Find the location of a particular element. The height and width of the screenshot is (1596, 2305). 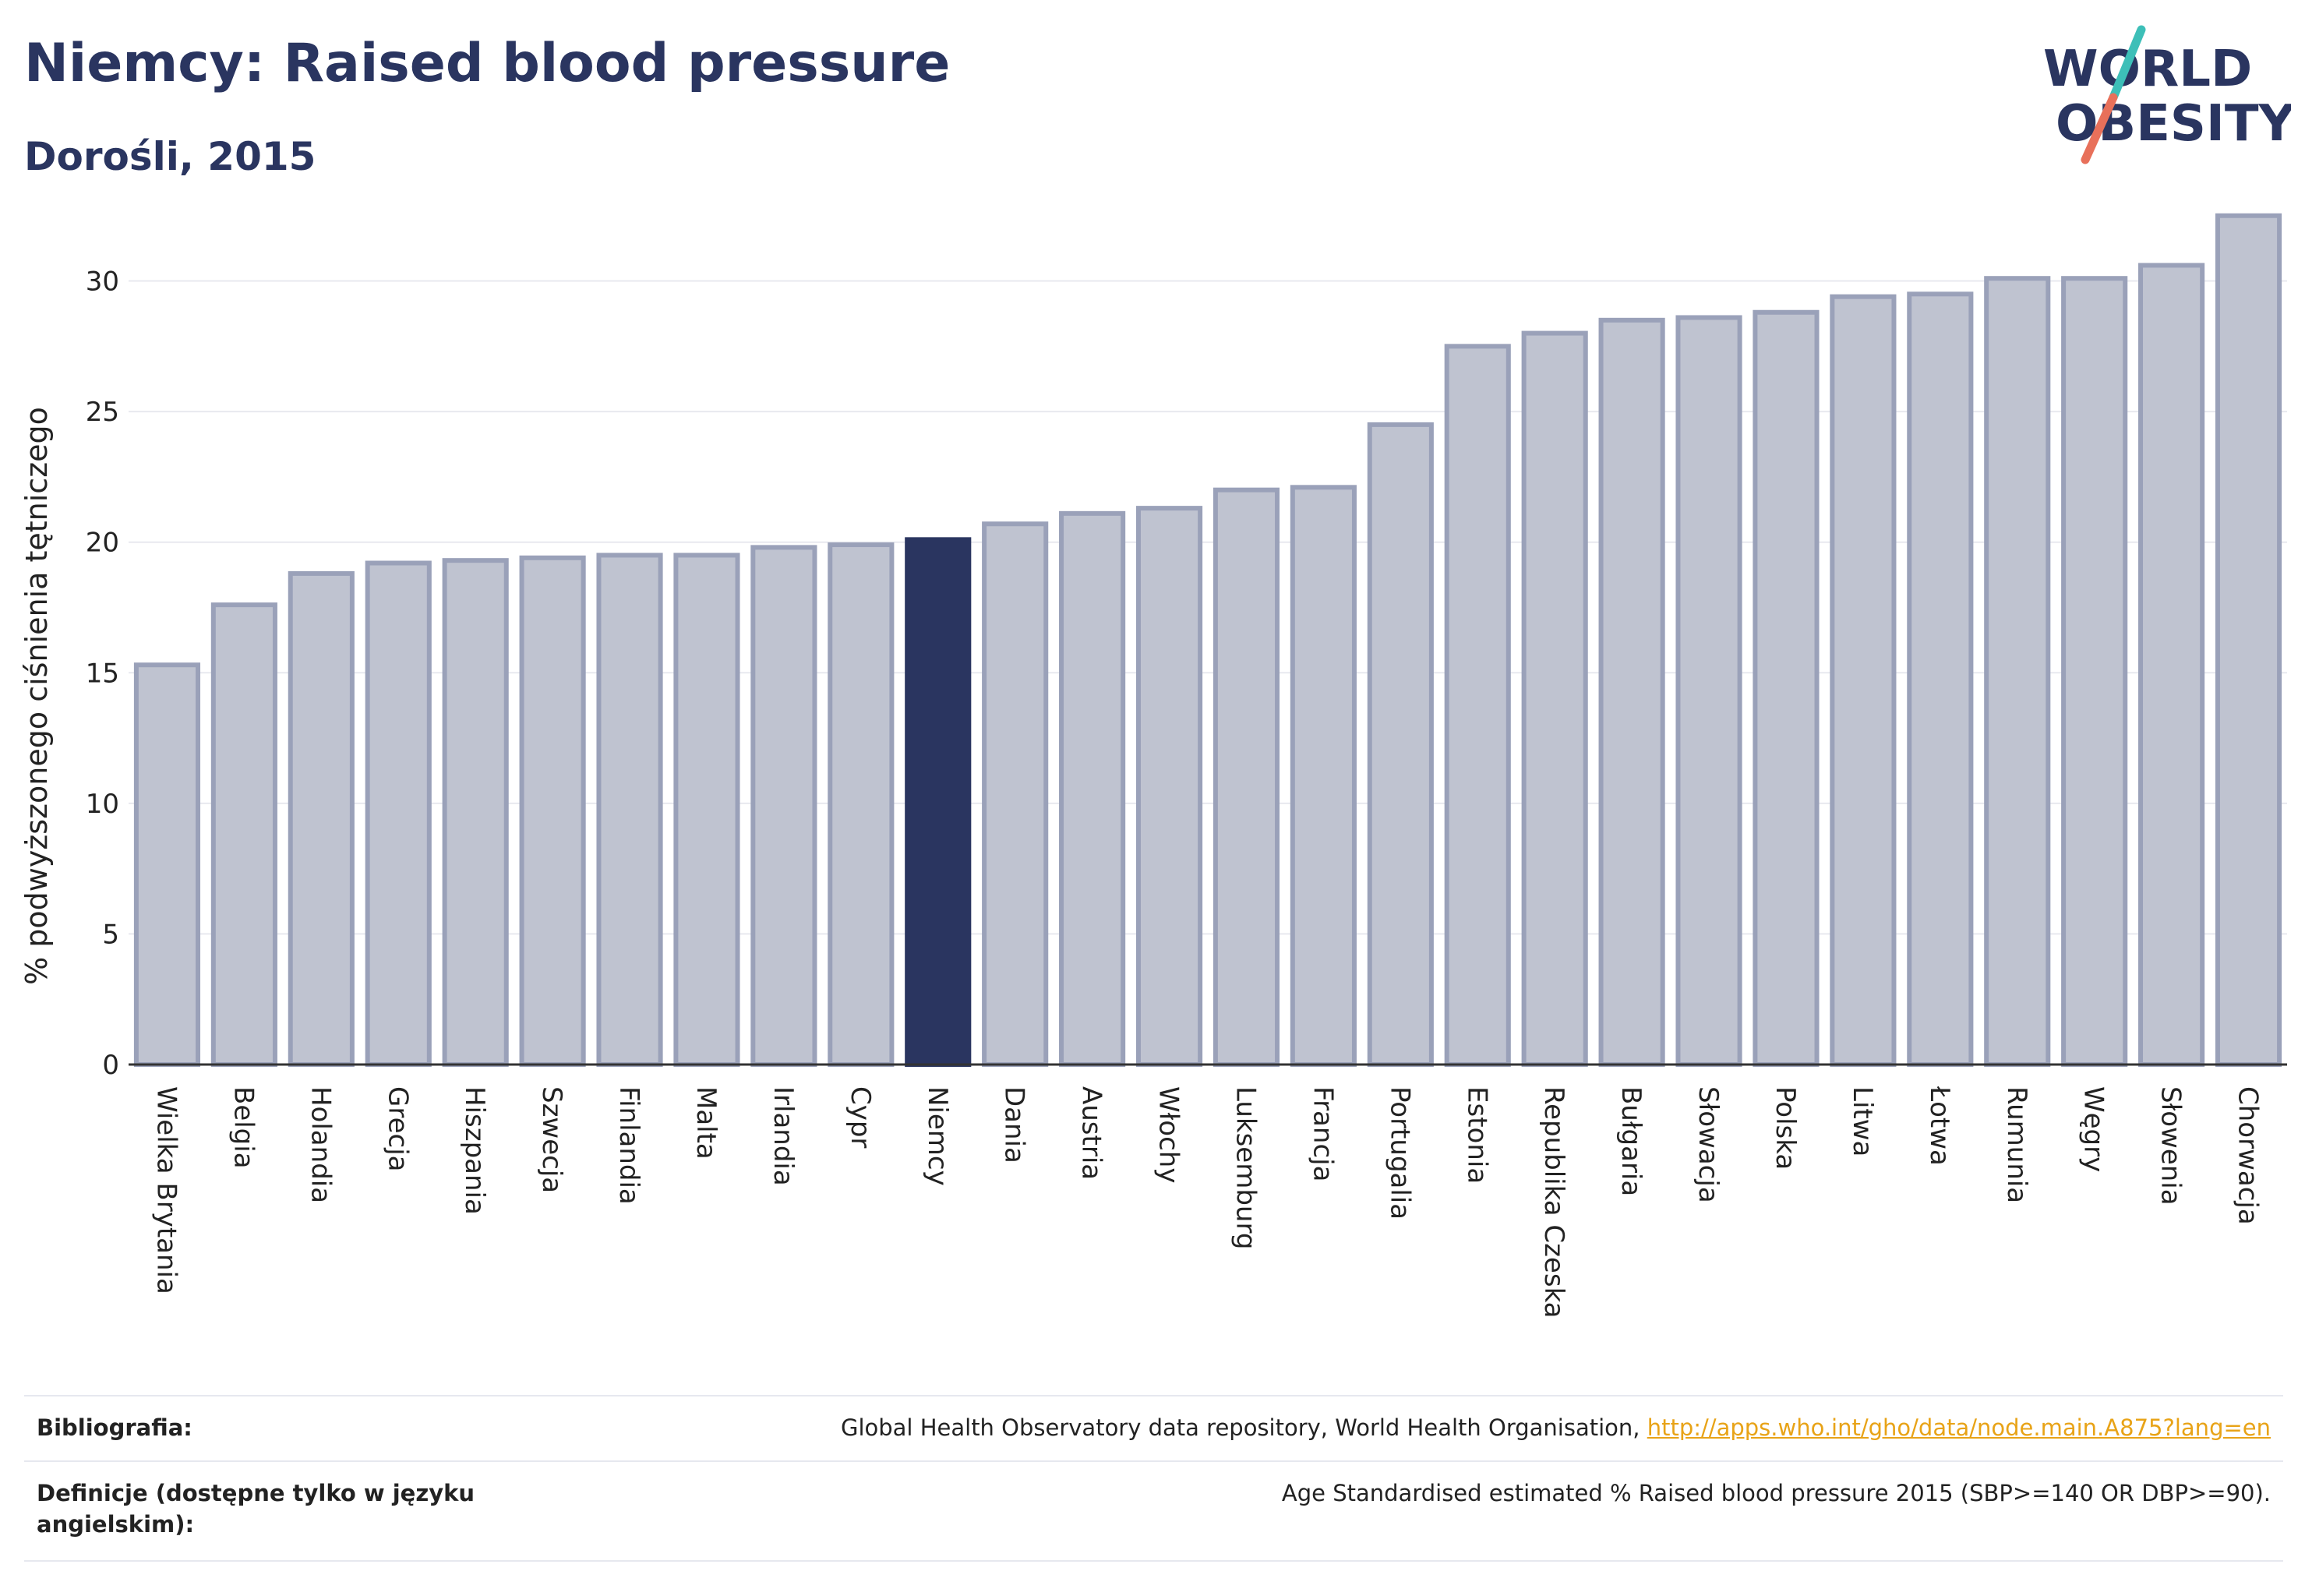

y-tick-label: 10 is located at coordinates (102, 804).